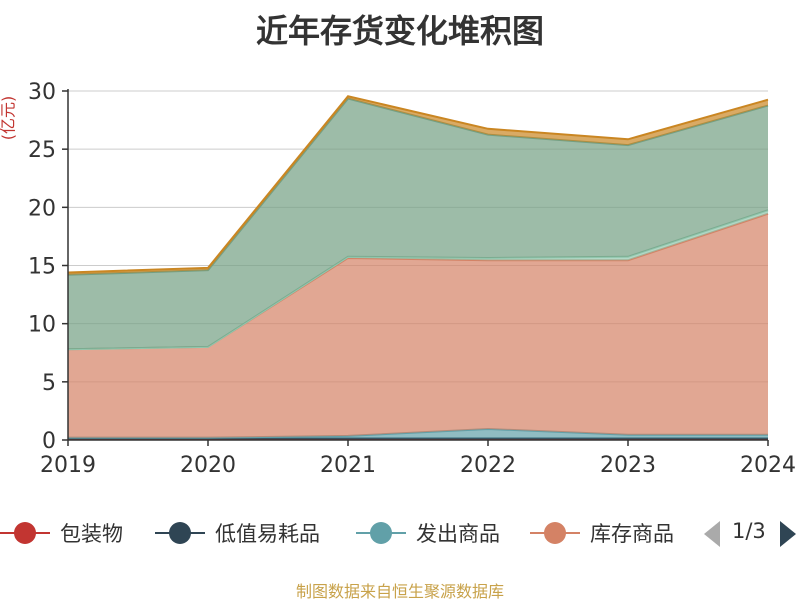  What do you see at coordinates (348, 465) in the screenshot?
I see `x-tick-label: 2021` at bounding box center [348, 465].